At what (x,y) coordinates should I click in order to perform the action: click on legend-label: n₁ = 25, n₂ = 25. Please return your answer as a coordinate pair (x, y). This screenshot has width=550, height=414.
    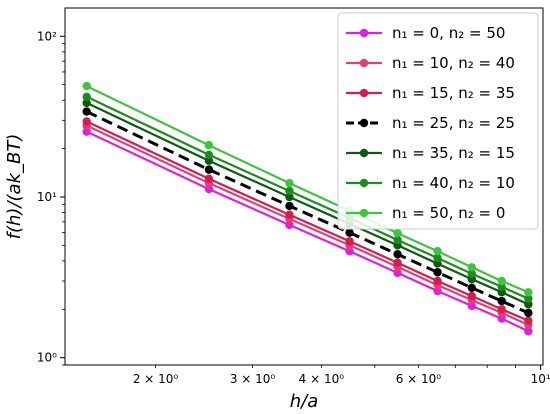
    Looking at the image, I should click on (453, 123).